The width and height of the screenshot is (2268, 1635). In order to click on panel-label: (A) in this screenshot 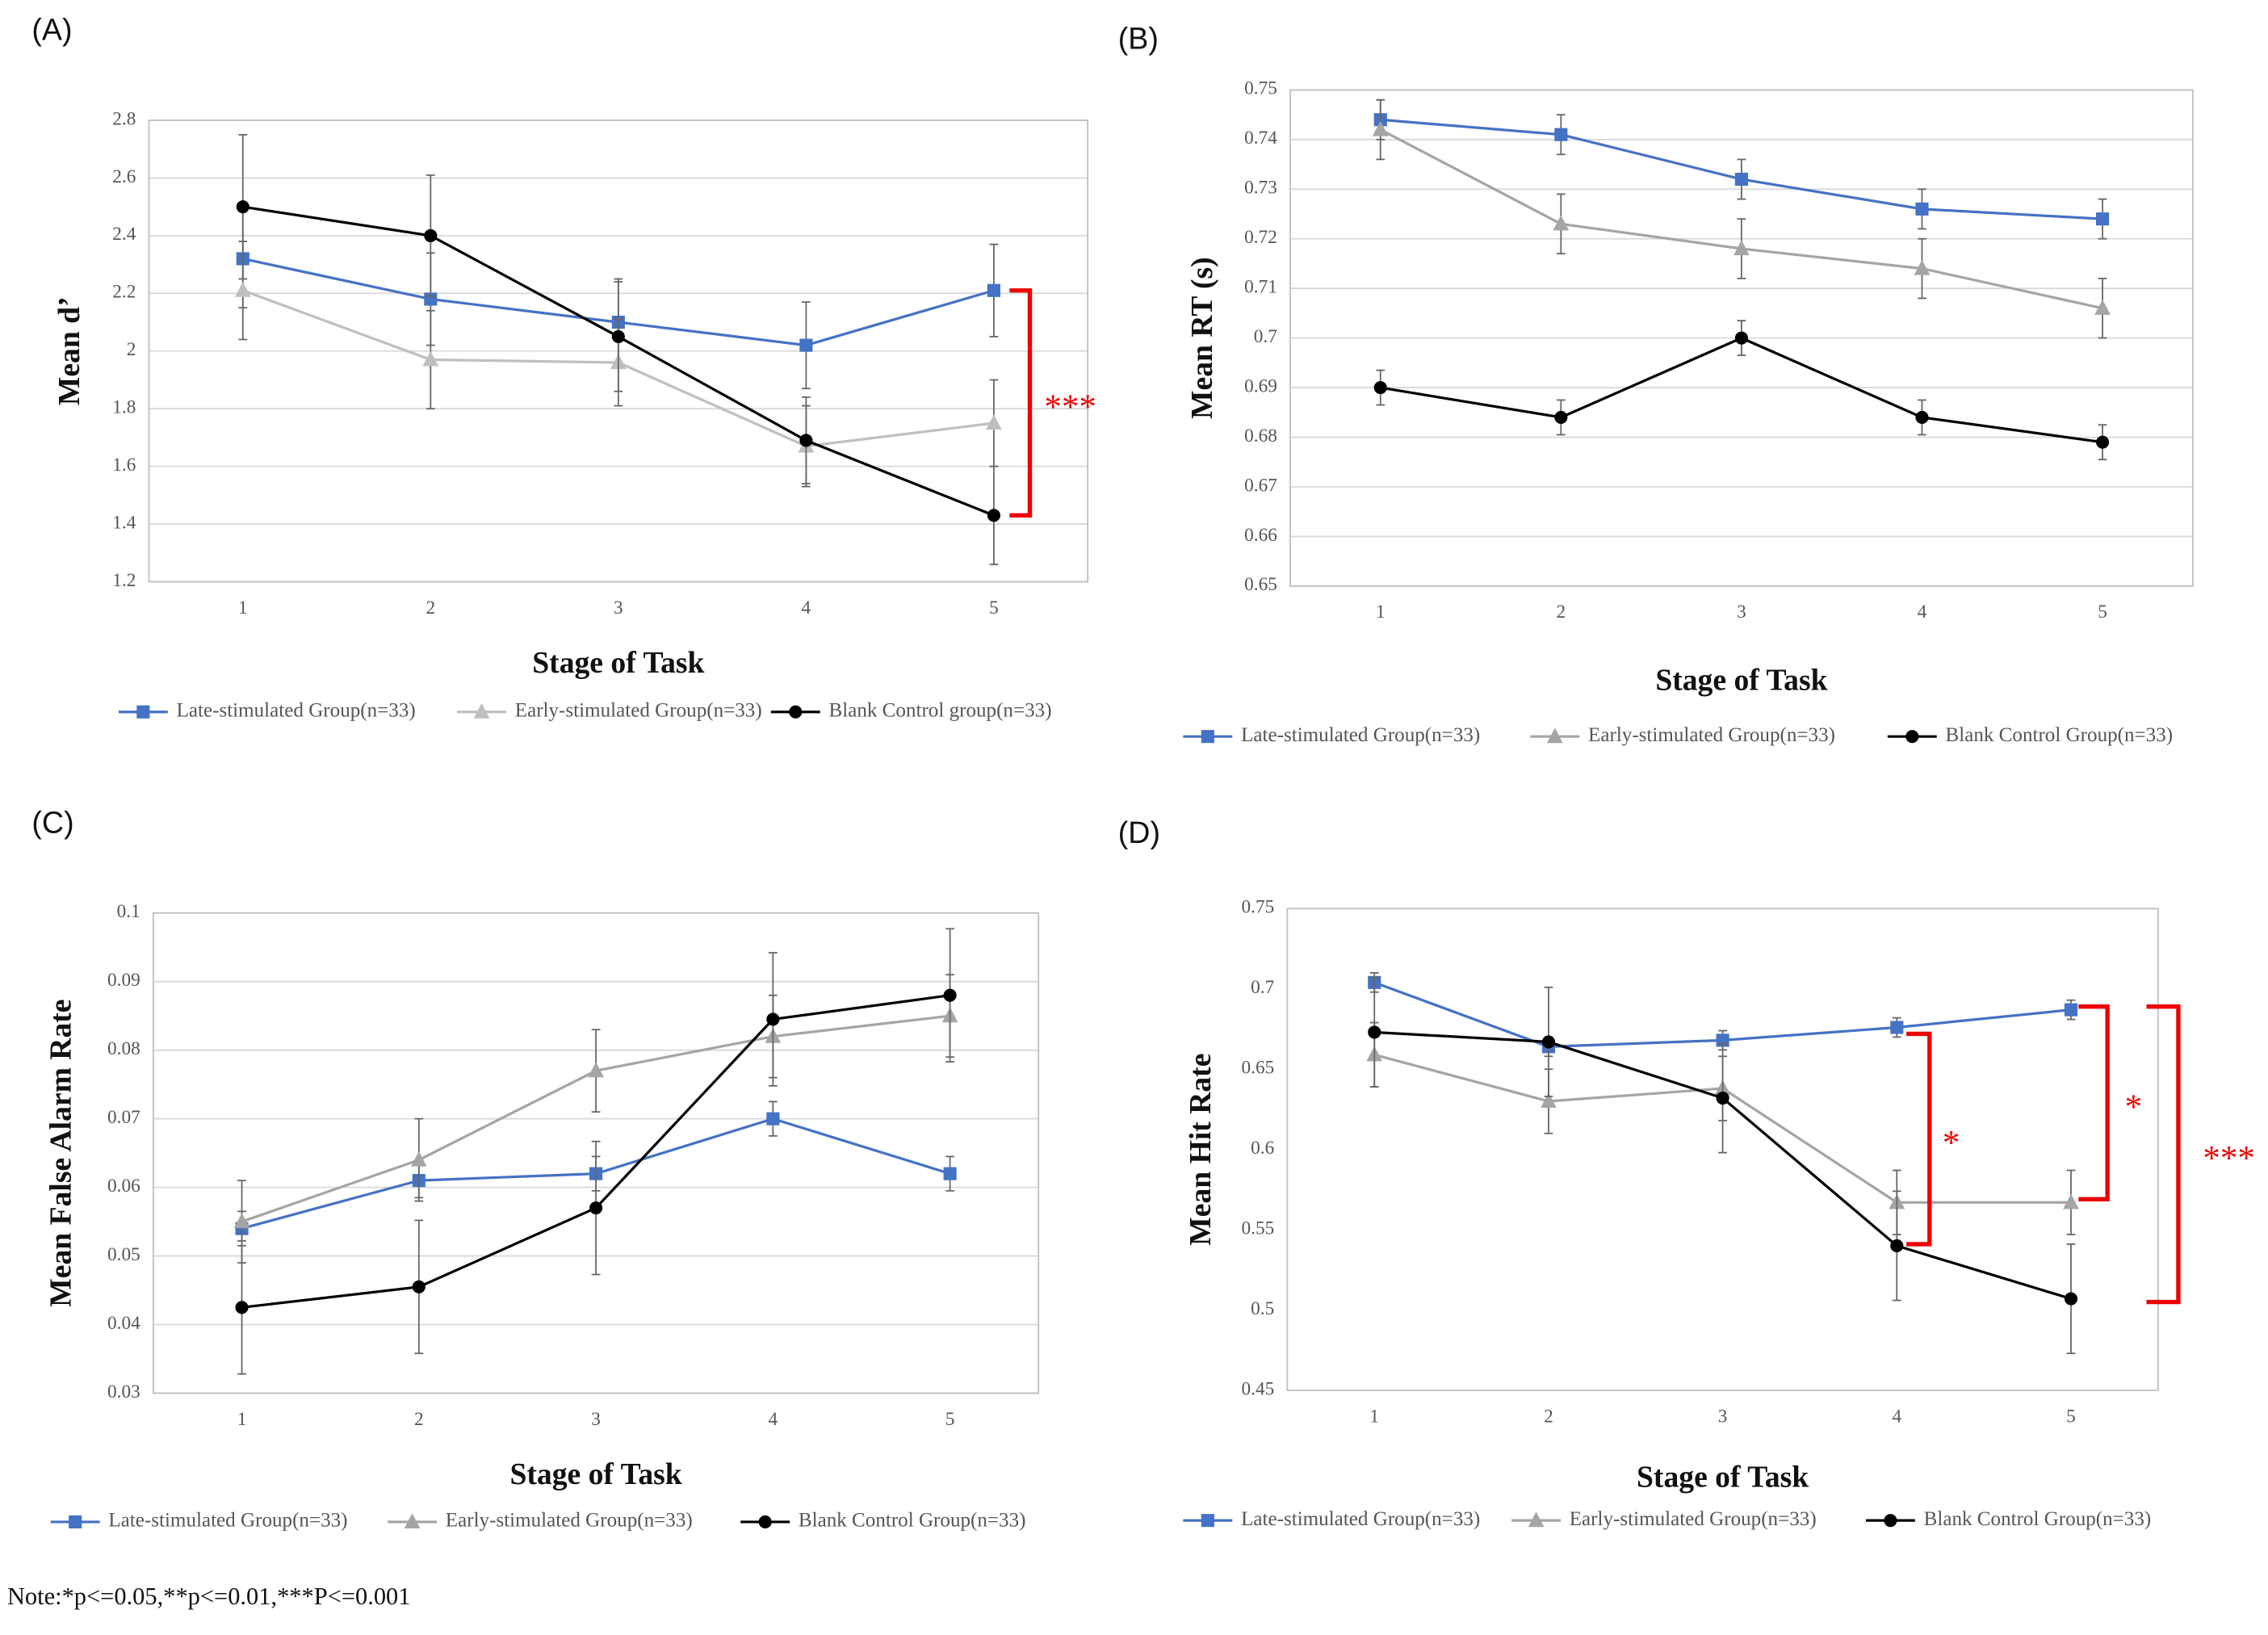, I will do `click(51, 30)`.